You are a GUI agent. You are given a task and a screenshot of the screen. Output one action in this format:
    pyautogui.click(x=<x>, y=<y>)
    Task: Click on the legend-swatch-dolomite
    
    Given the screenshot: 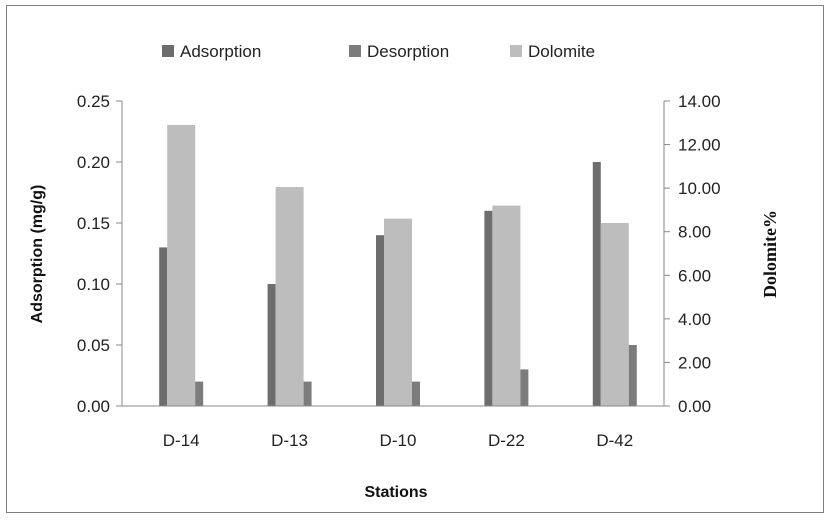 What is the action you would take?
    pyautogui.click(x=516, y=51)
    